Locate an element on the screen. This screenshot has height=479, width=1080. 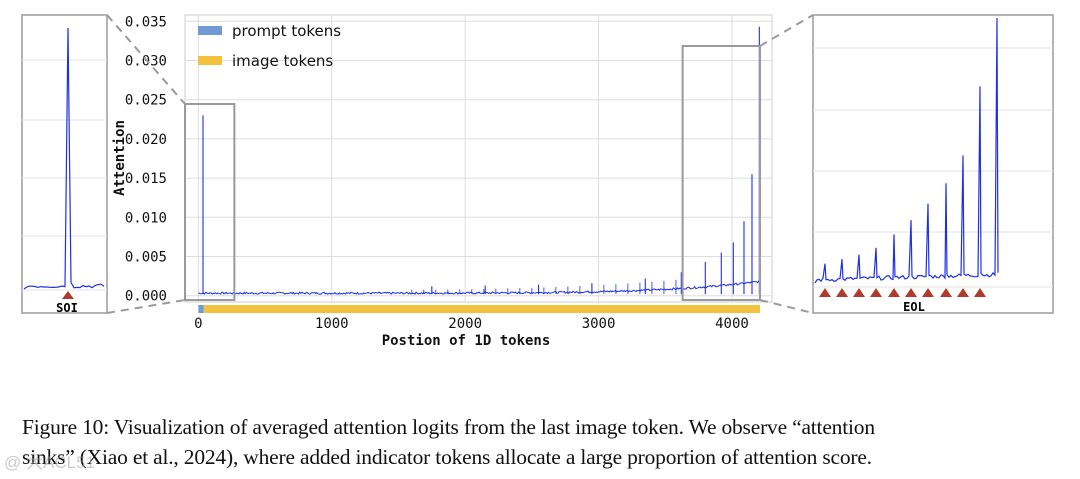
x-tick-label: 1000 is located at coordinates (332, 324).